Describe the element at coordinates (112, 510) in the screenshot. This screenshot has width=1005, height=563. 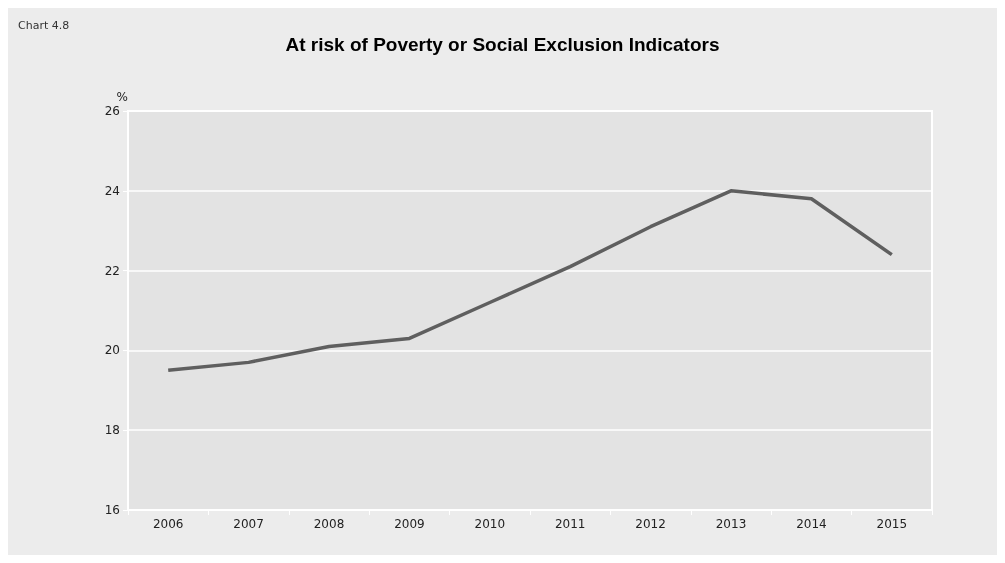
I see `y-tick-label: 16` at that location.